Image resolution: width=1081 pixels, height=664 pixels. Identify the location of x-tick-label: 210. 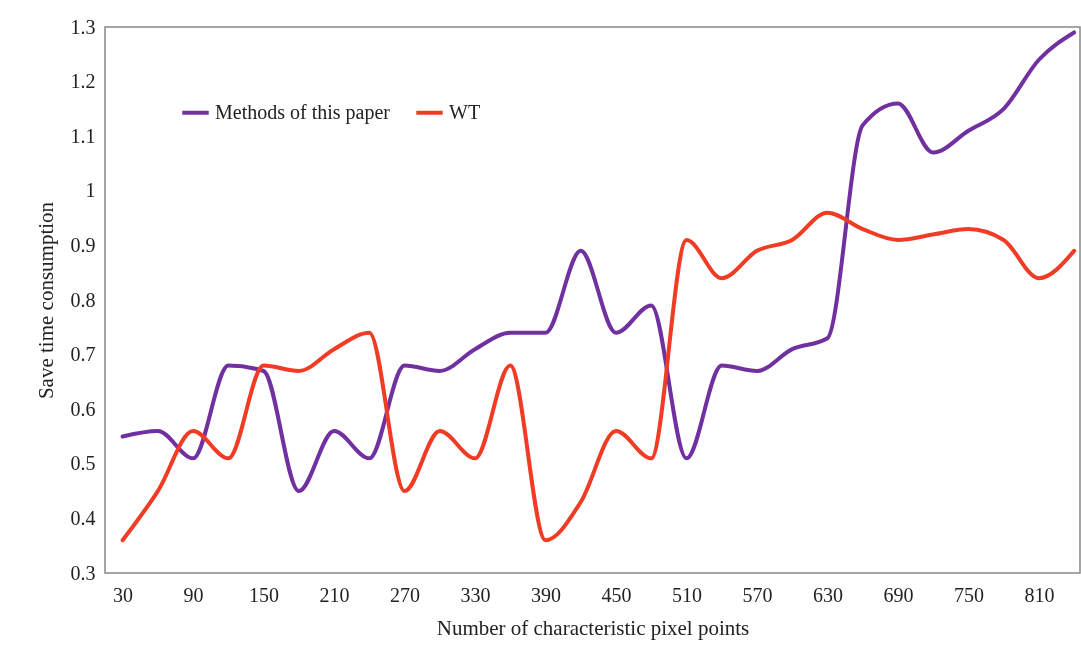
(334, 594).